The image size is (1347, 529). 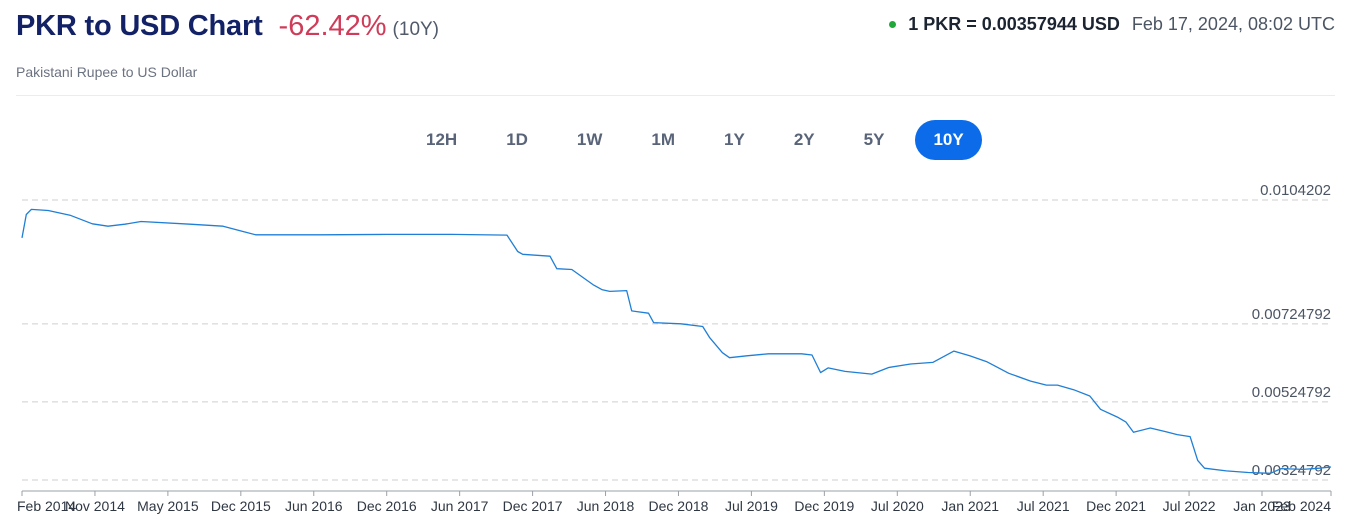 What do you see at coordinates (1043, 506) in the screenshot?
I see `x-tick-label: Jul 2021` at bounding box center [1043, 506].